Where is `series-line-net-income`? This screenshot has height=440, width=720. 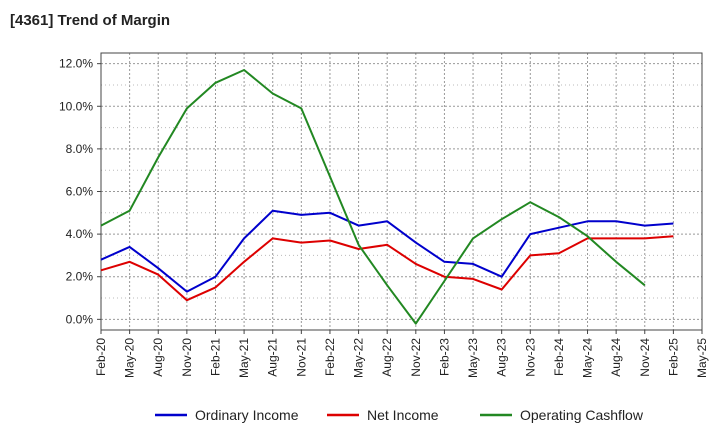 series-line-net-income is located at coordinates (387, 268).